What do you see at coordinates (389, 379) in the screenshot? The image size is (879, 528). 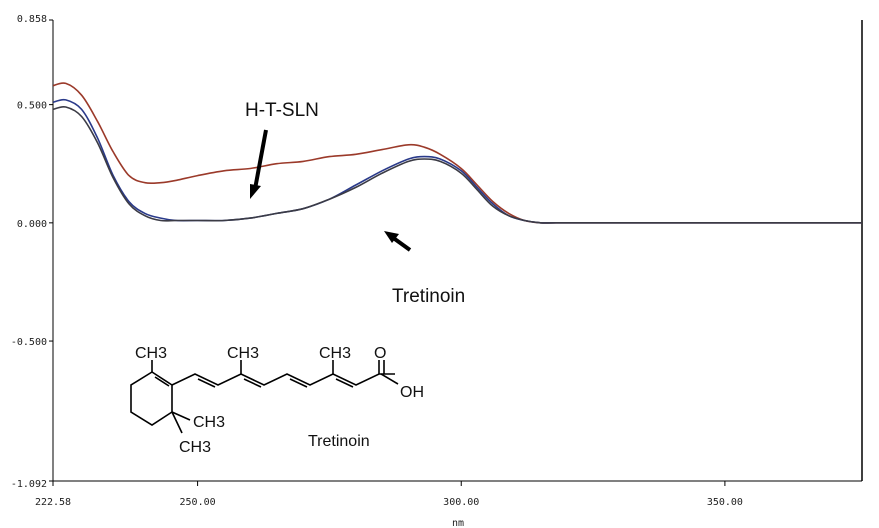 I see `hydroxyl-bond` at bounding box center [389, 379].